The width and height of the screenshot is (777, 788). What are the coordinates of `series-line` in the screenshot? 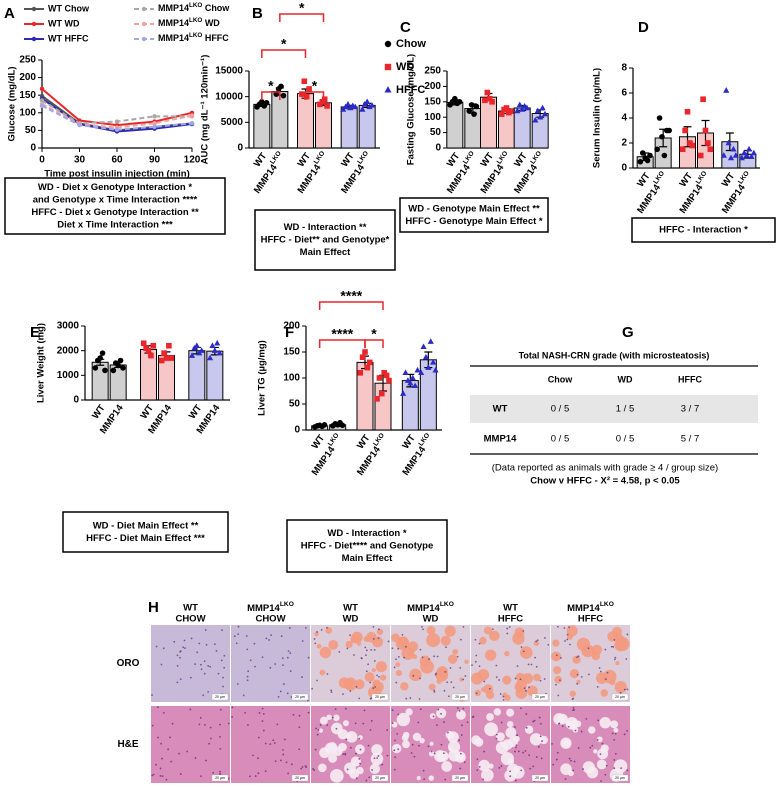 It's located at (117, 117).